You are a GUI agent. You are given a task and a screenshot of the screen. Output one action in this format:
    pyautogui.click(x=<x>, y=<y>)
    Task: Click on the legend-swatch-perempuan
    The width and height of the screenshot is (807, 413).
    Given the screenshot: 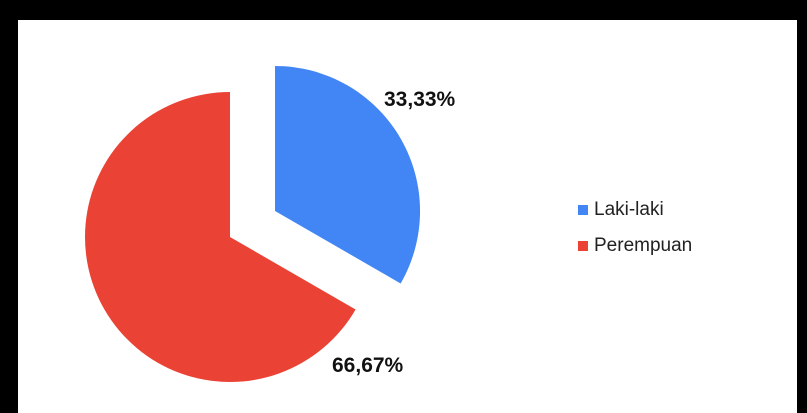 What is the action you would take?
    pyautogui.click(x=583, y=246)
    